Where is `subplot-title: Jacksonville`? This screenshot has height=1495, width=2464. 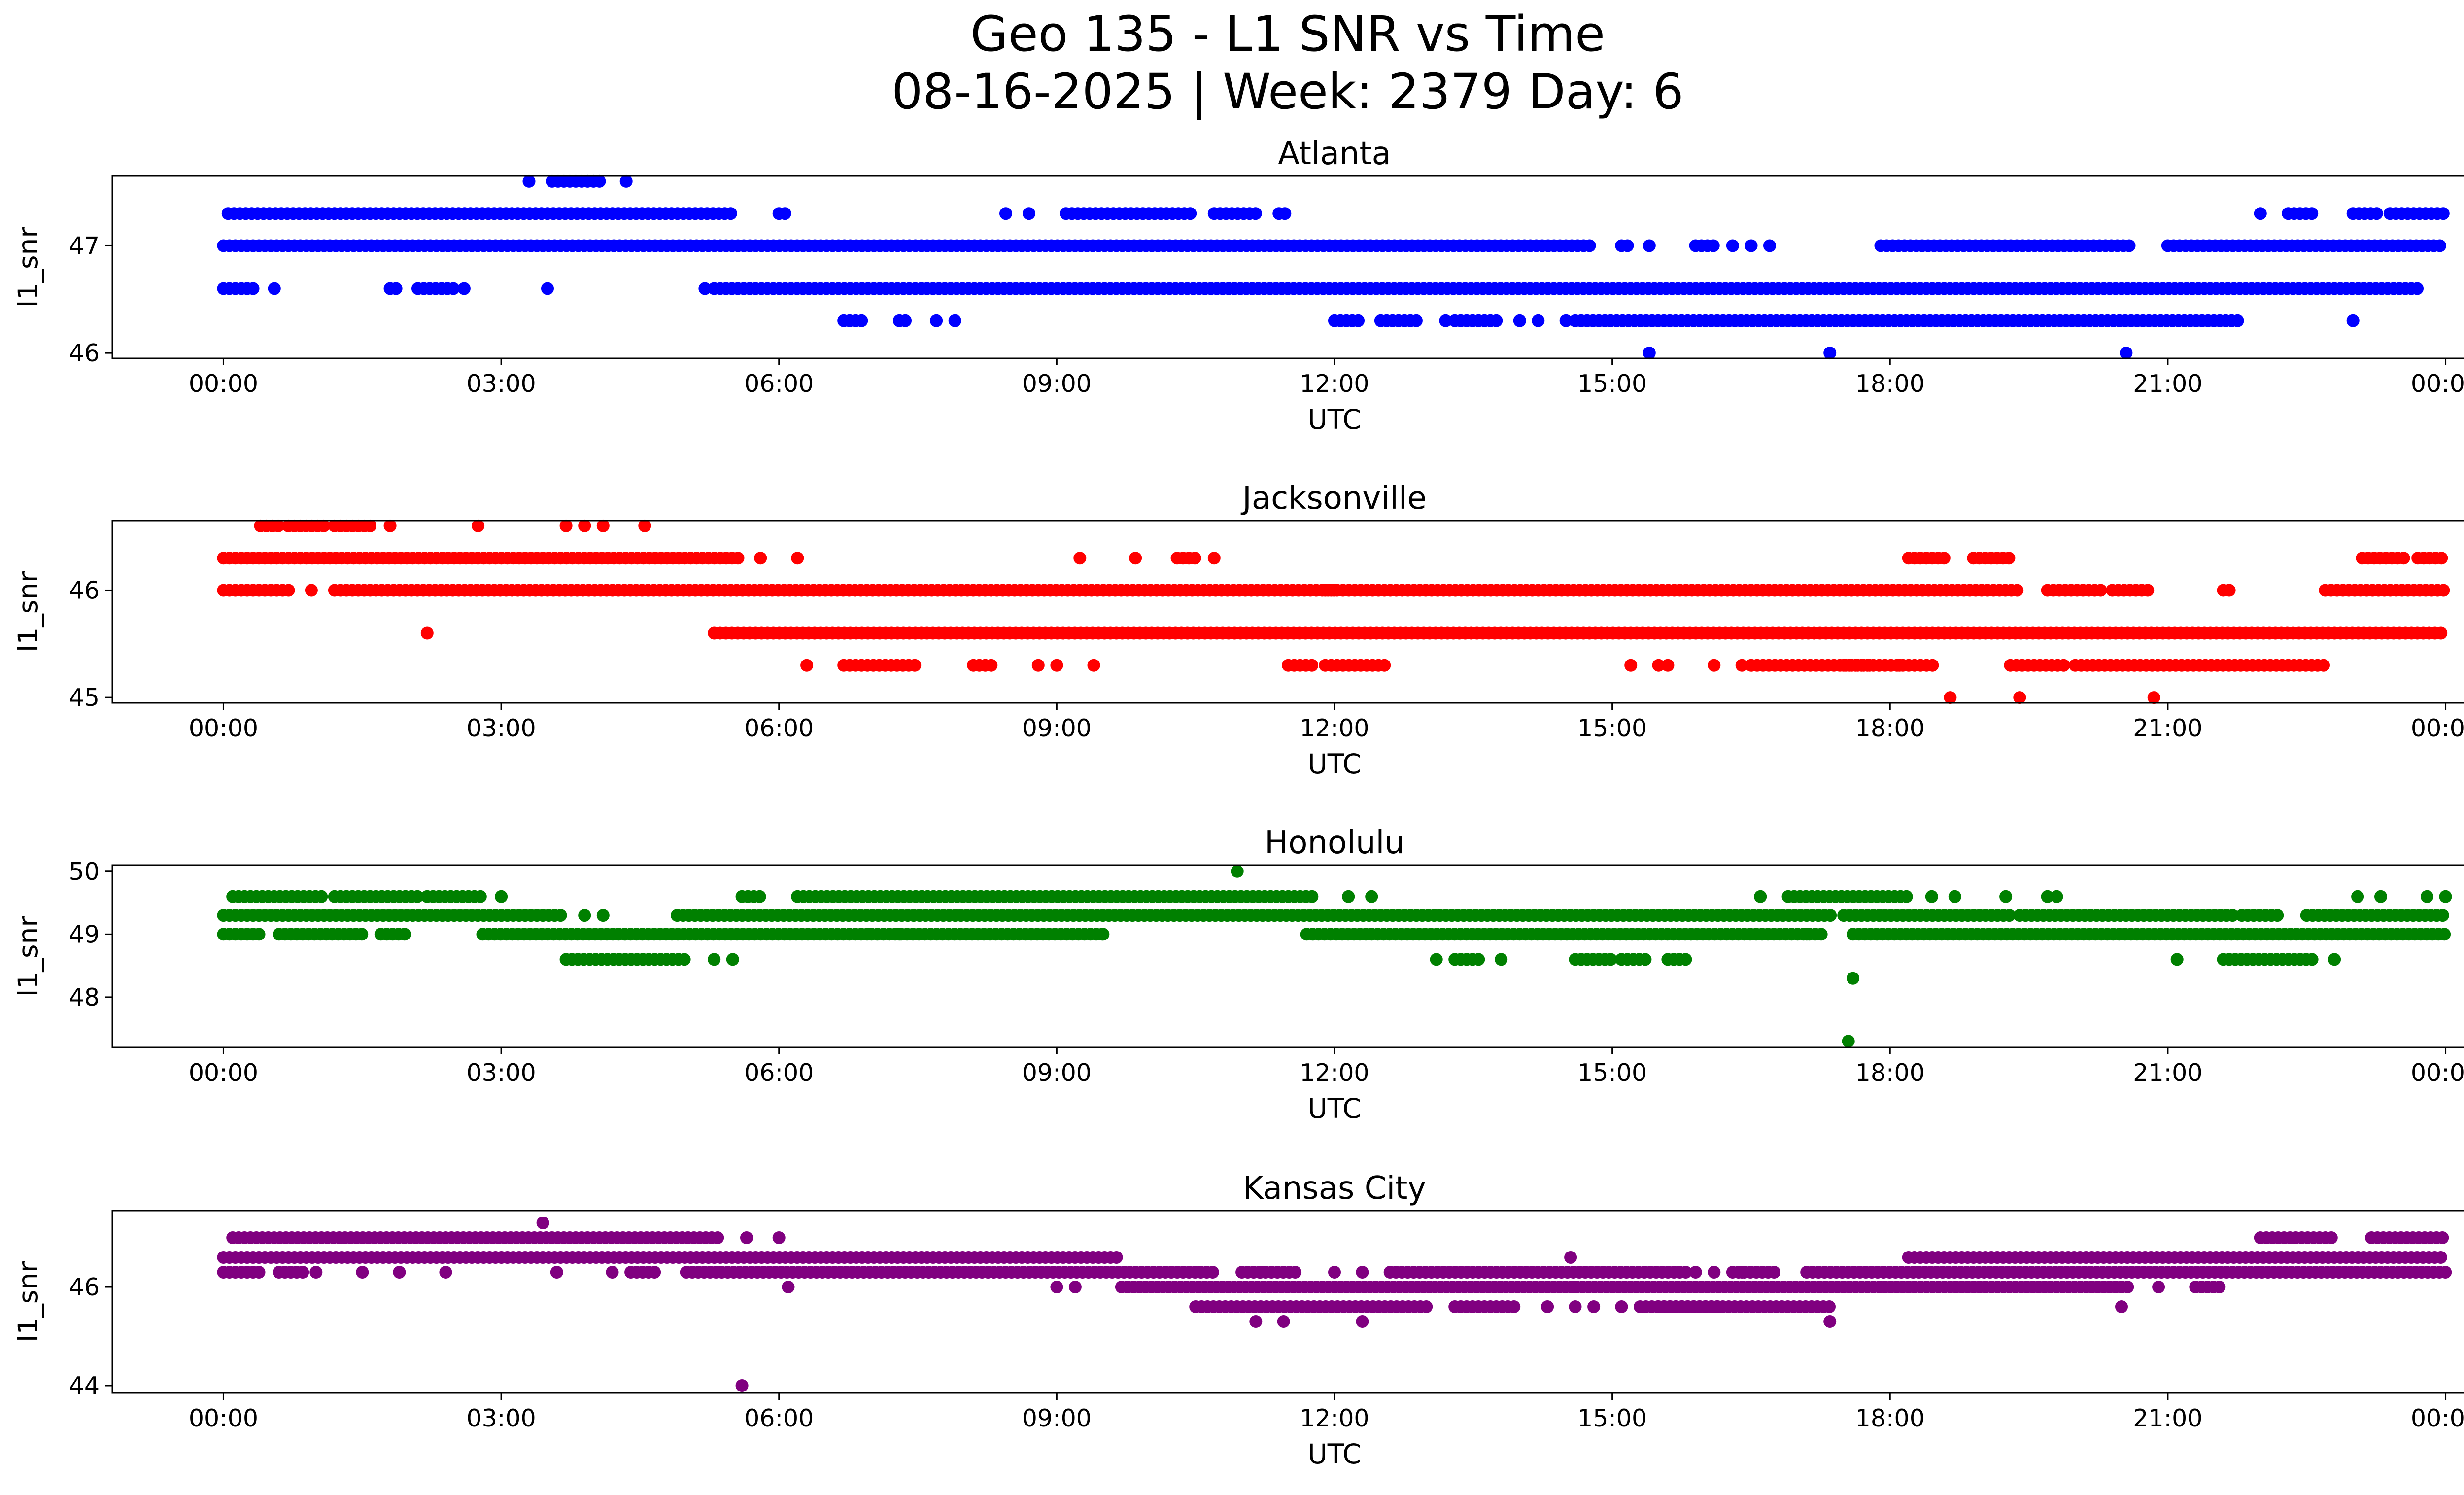 subplot-title: Jacksonville is located at coordinates (1333, 498).